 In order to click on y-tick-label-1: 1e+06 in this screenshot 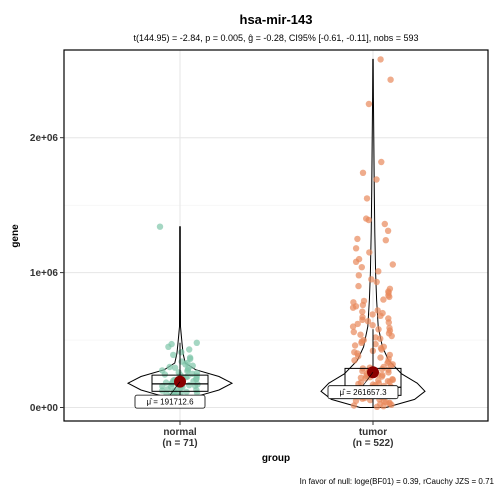, I will do `click(44, 273)`.